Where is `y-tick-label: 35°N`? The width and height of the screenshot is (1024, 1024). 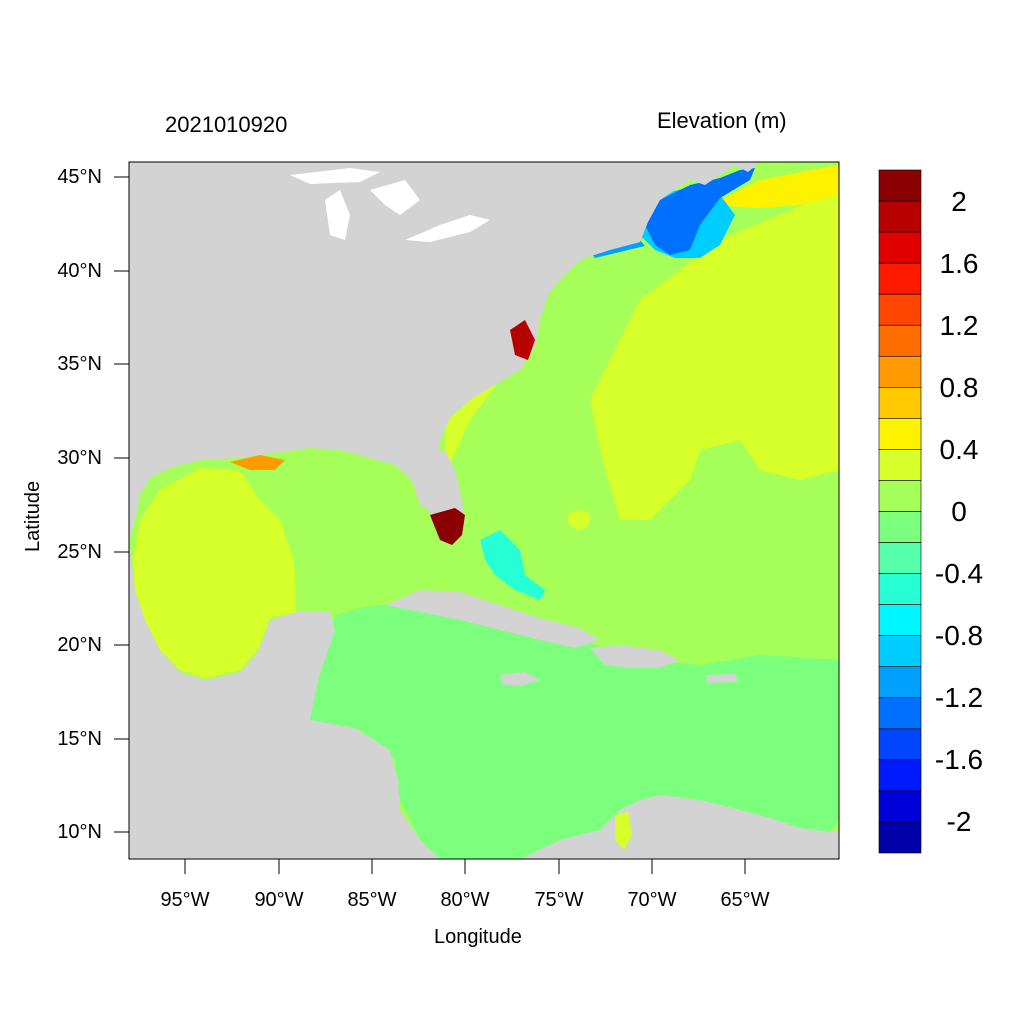
y-tick-label: 35°N is located at coordinates (79, 364).